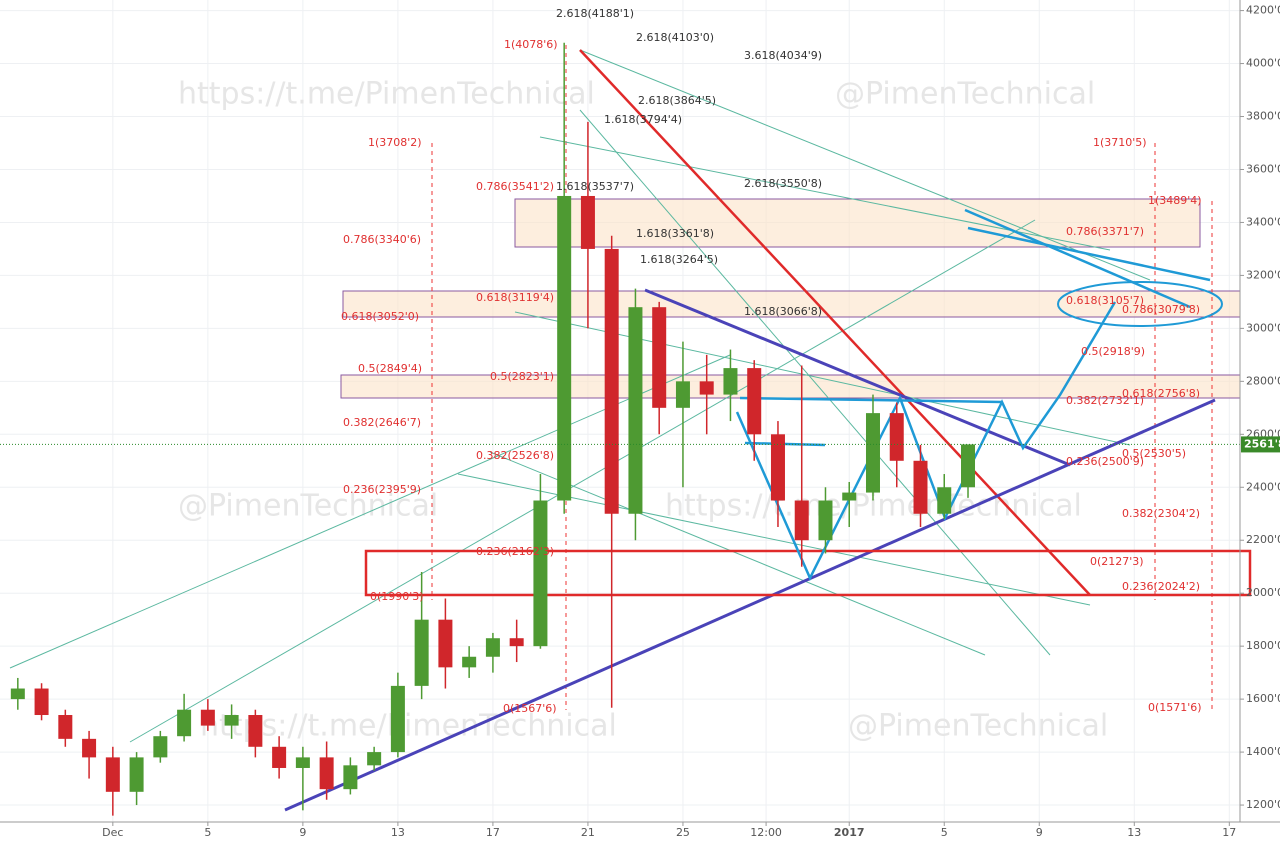  What do you see at coordinates (515, 455) in the screenshot?
I see `fib-label: 0.382(2526'8)` at bounding box center [515, 455].